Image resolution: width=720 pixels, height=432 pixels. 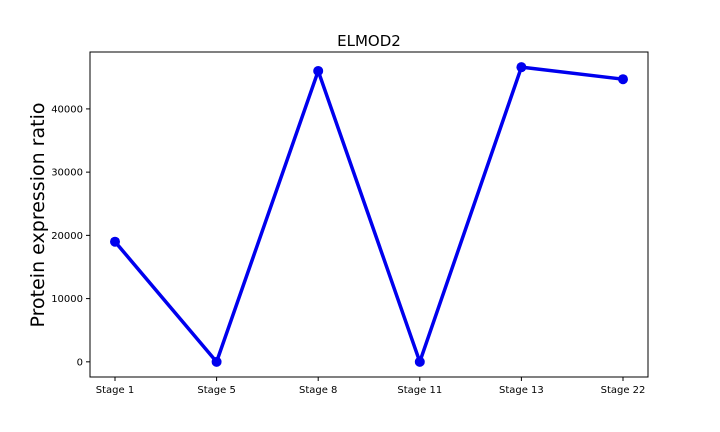 What do you see at coordinates (318, 390) in the screenshot?
I see `x-tick-label: Stage 8` at bounding box center [318, 390].